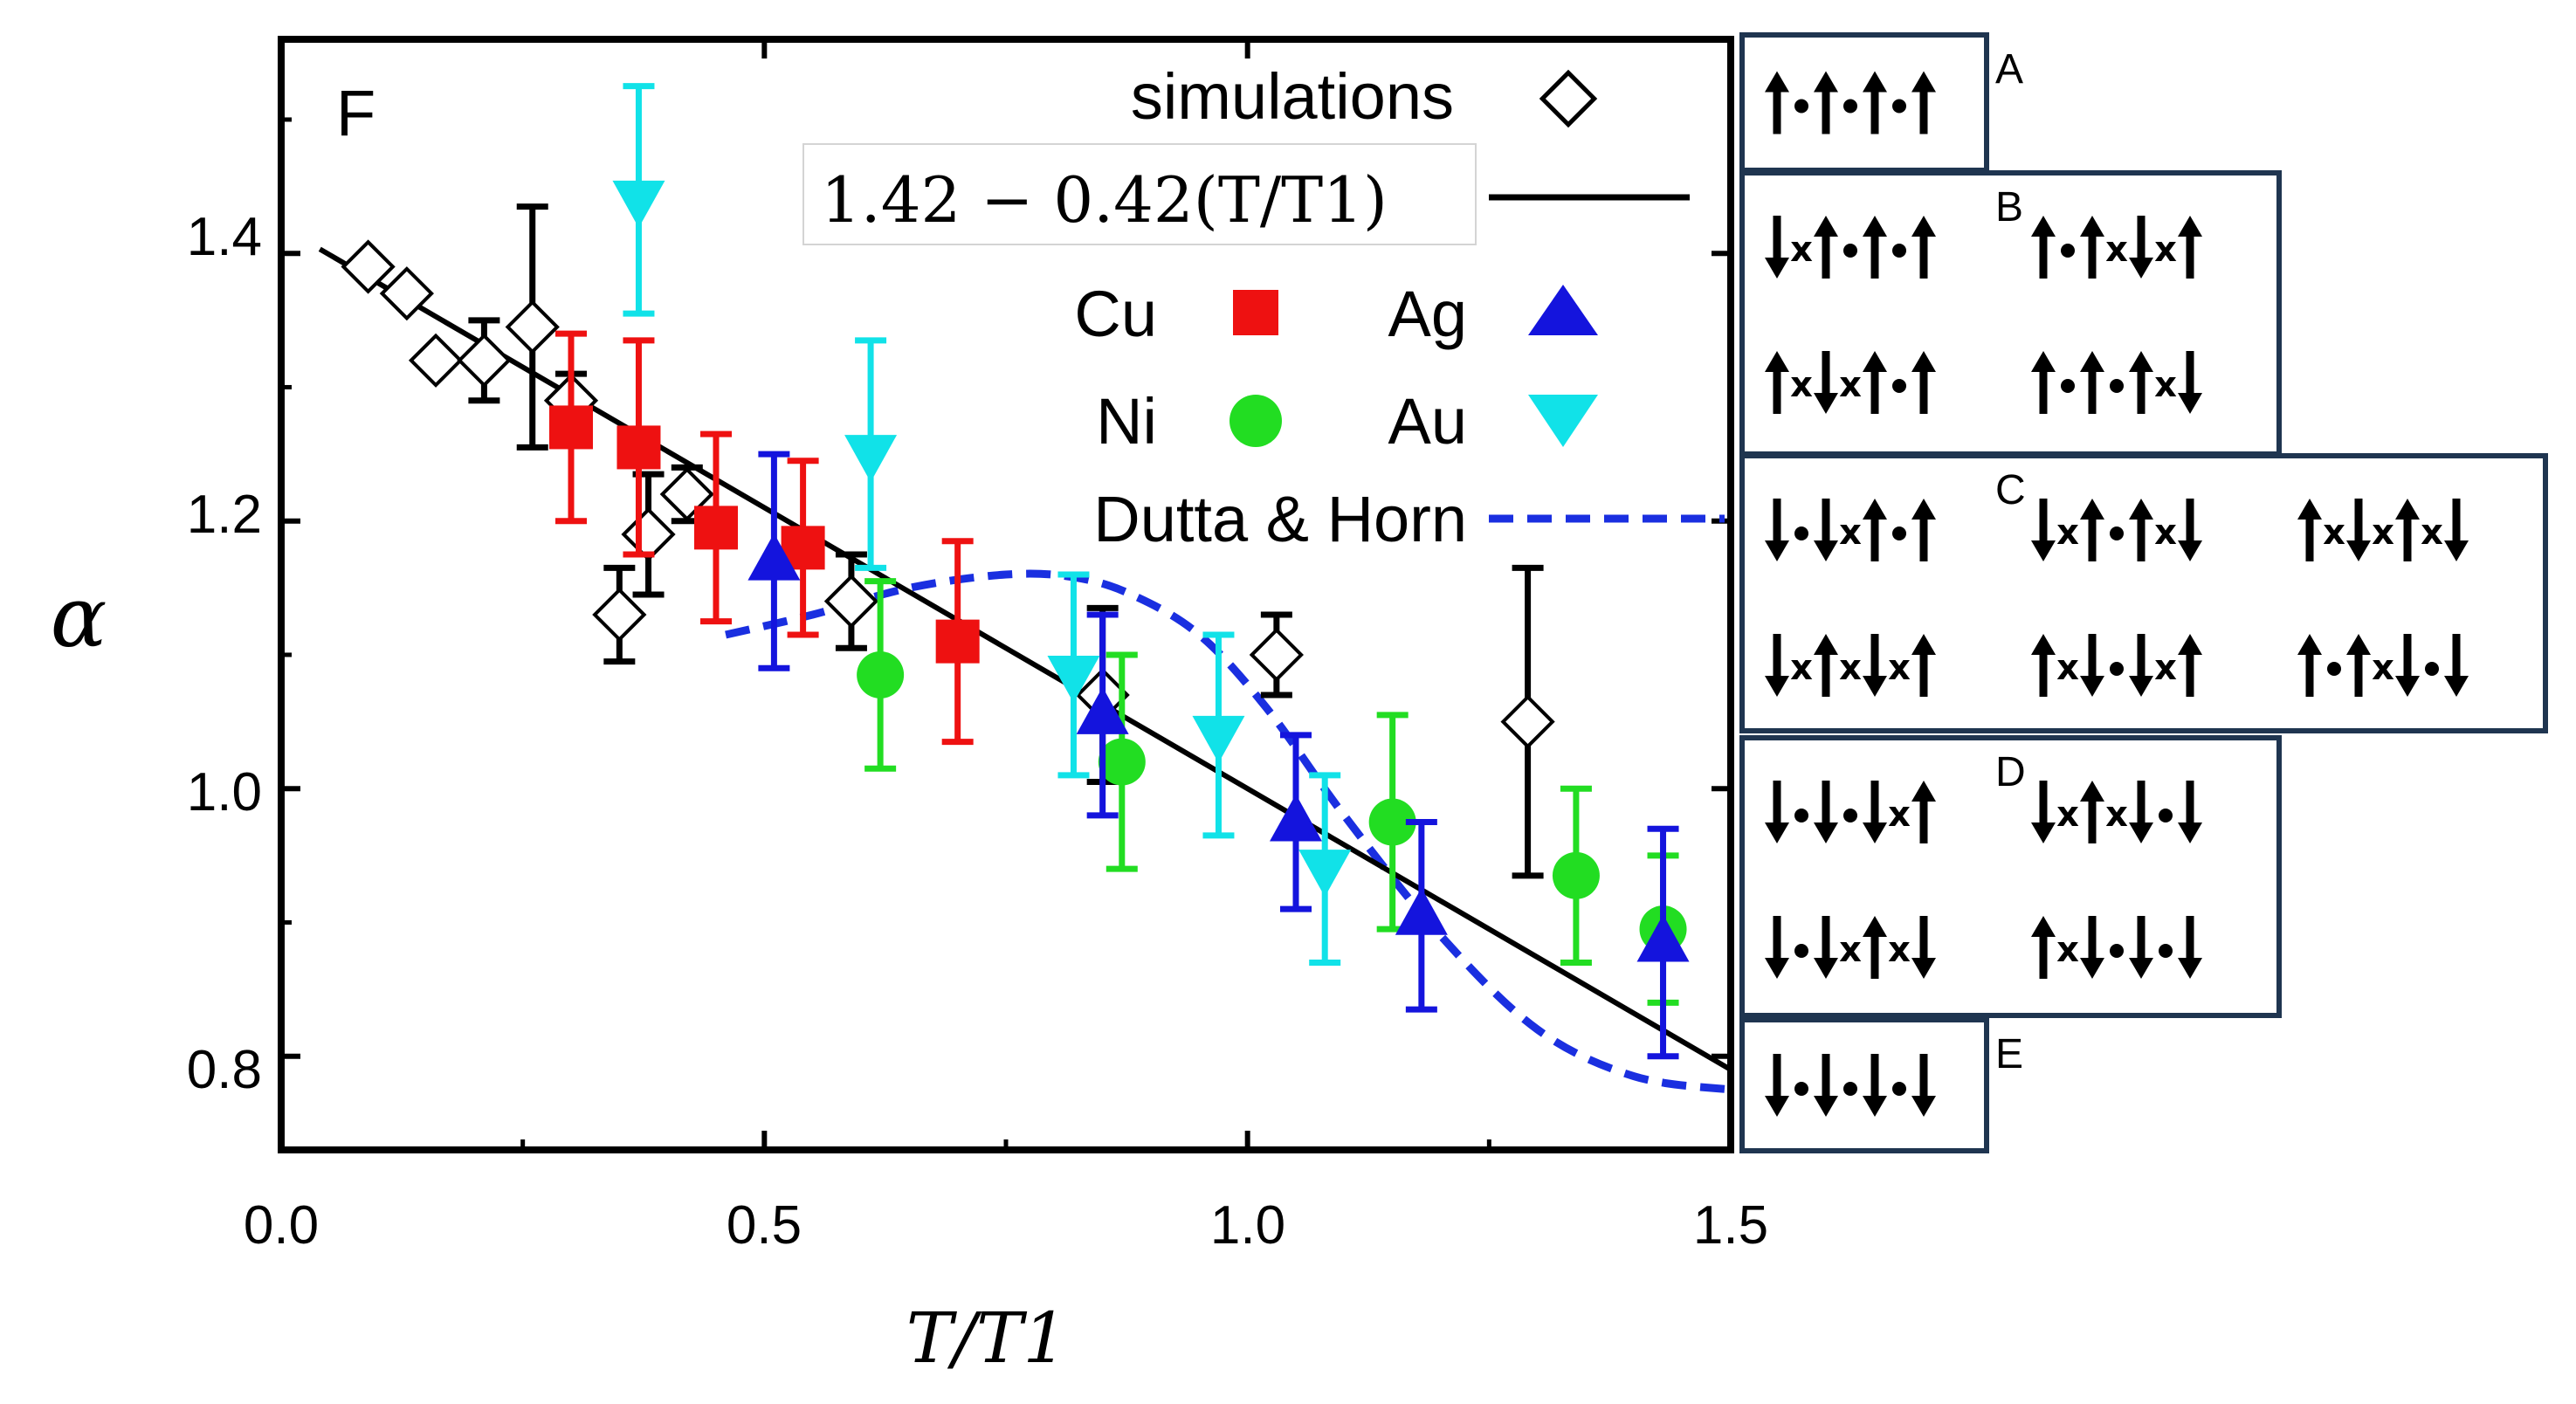  Describe the element at coordinates (1006, 1225) in the screenshot. I see `x-tick-labels: 0.0 0.5 1.0 1.5` at that location.